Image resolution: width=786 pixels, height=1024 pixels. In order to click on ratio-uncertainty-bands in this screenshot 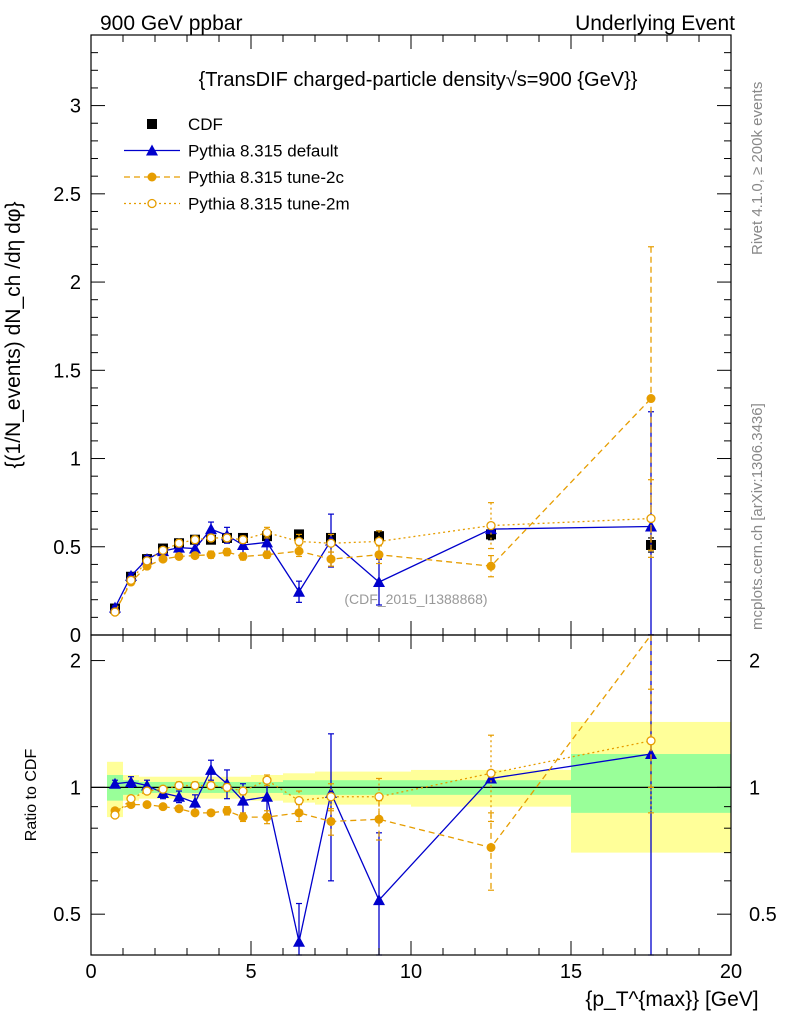, I will do `click(411, 787)`.